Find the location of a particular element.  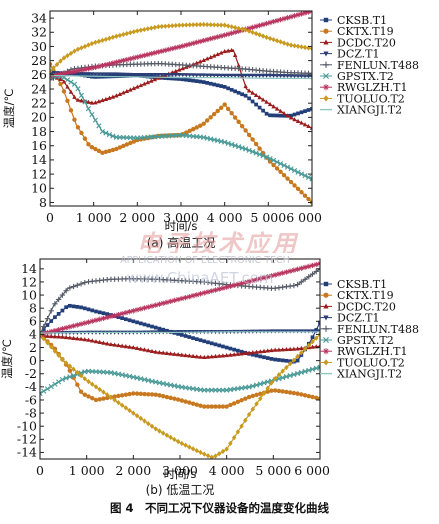

y-tick-label: 18 is located at coordinates (39, 131).